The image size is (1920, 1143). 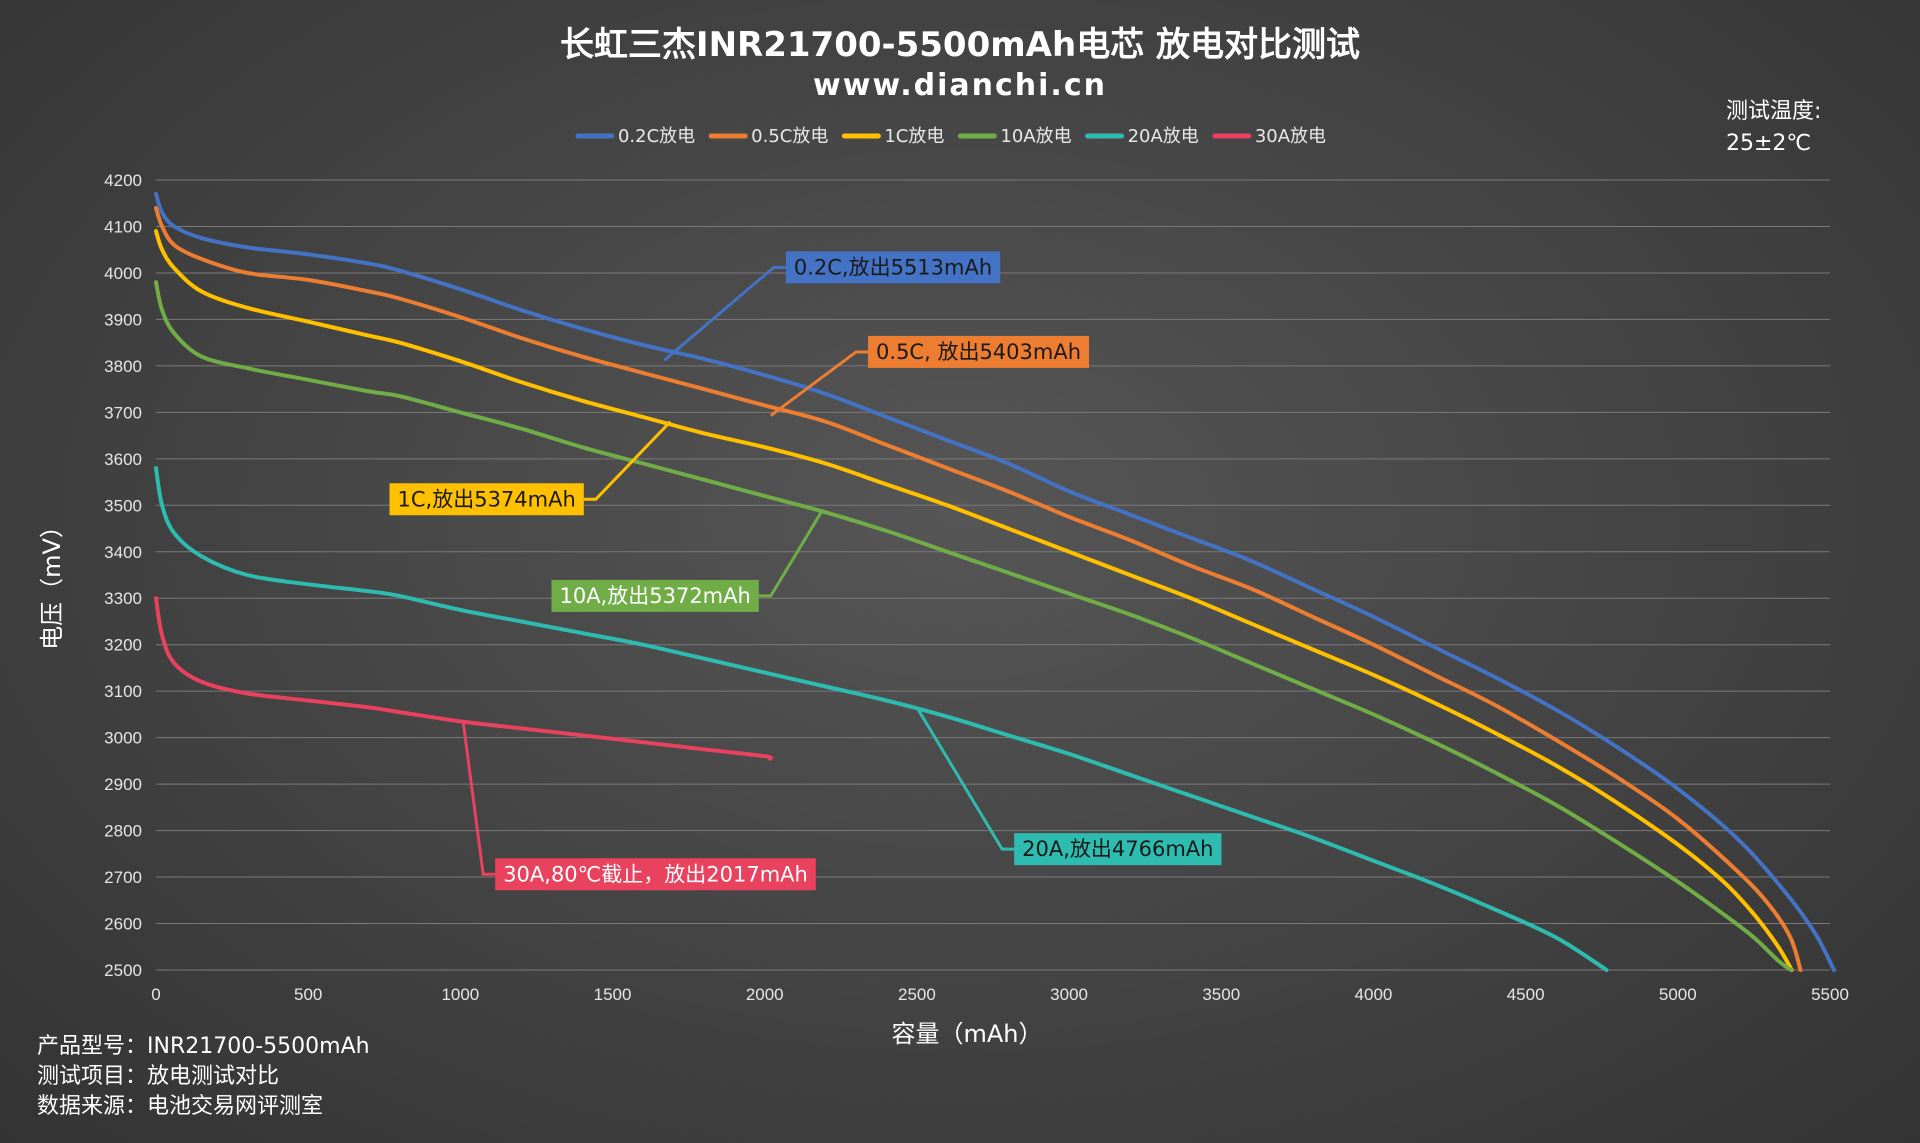 I want to click on x-tick-label: 0, so click(x=155, y=994).